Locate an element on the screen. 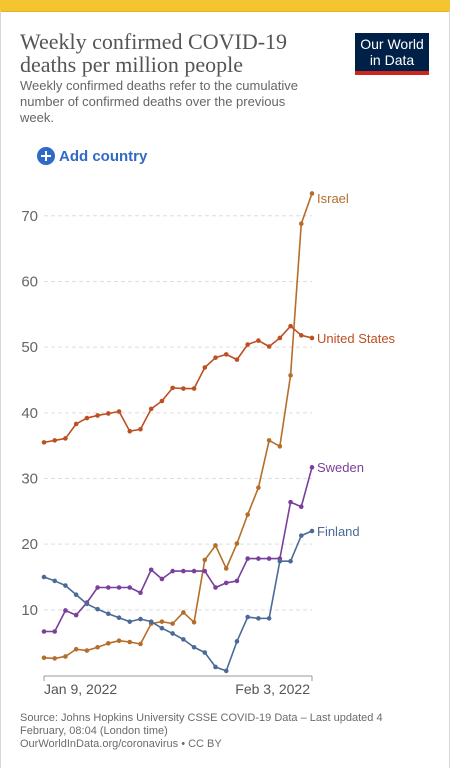 The height and width of the screenshot is (768, 450). x-tick-label-end: Feb 3, 2022 is located at coordinates (272, 689).